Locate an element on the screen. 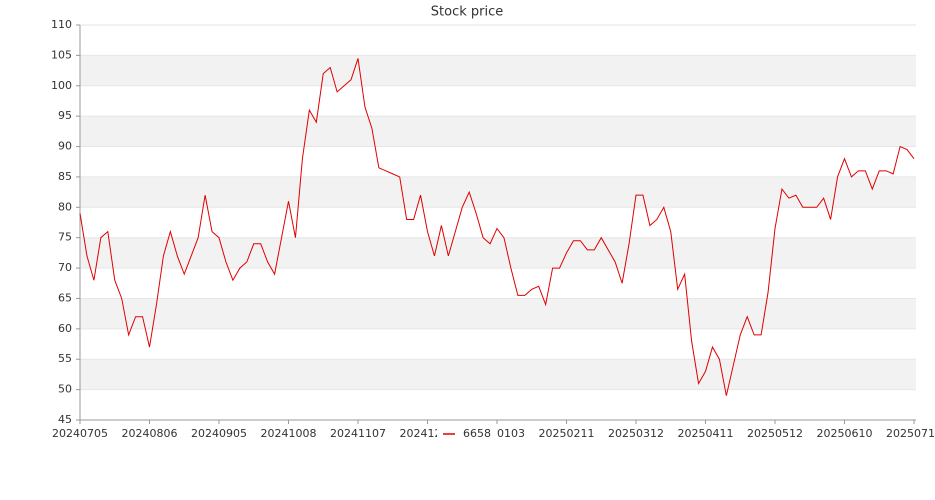  x-tick-label: 20240905 is located at coordinates (219, 433).